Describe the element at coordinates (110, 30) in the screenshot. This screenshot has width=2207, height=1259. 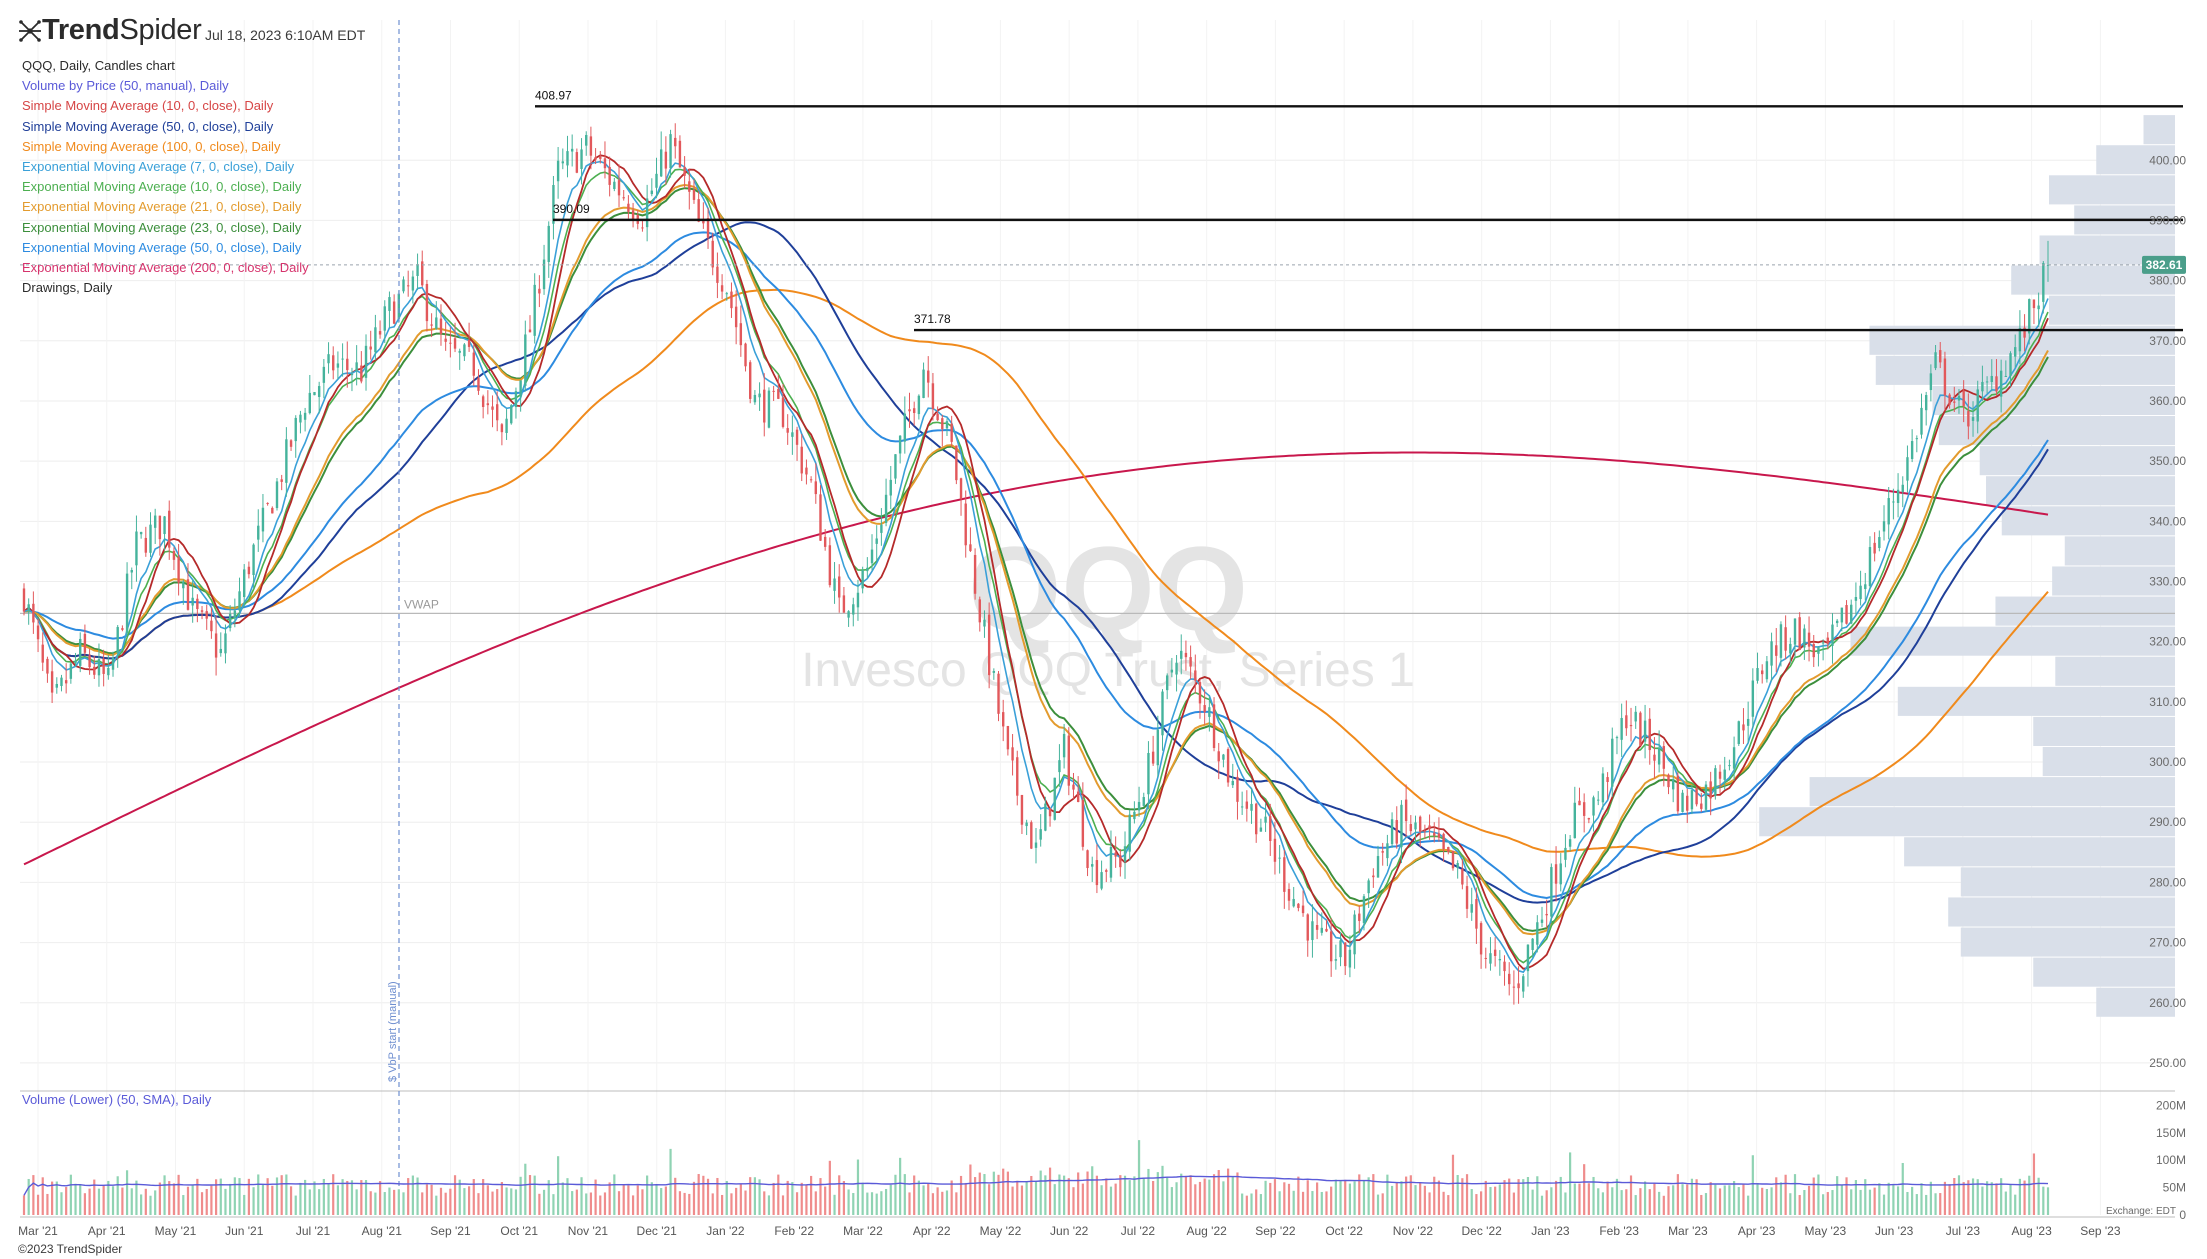
I see `brand-logo: TrendSpider` at that location.